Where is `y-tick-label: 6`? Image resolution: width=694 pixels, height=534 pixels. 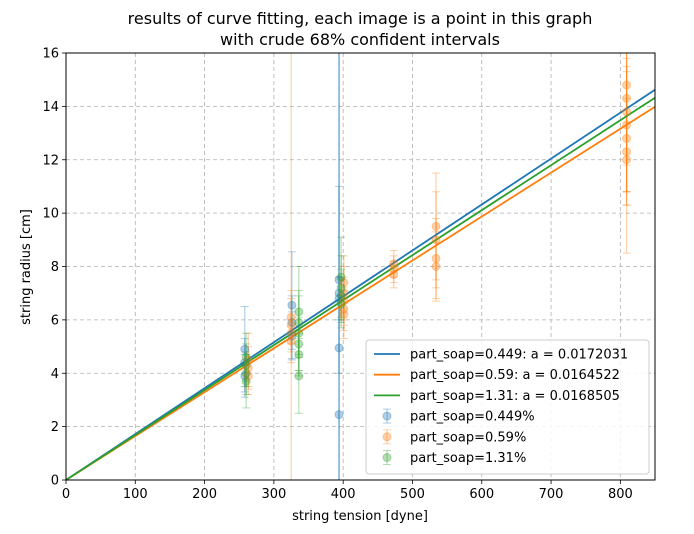 y-tick-label: 6 is located at coordinates (55, 320).